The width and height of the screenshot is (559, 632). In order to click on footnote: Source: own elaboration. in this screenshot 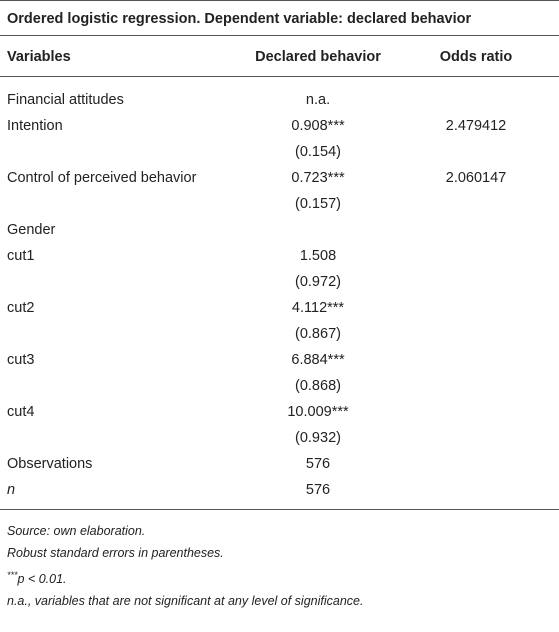, I will do `click(283, 531)`.